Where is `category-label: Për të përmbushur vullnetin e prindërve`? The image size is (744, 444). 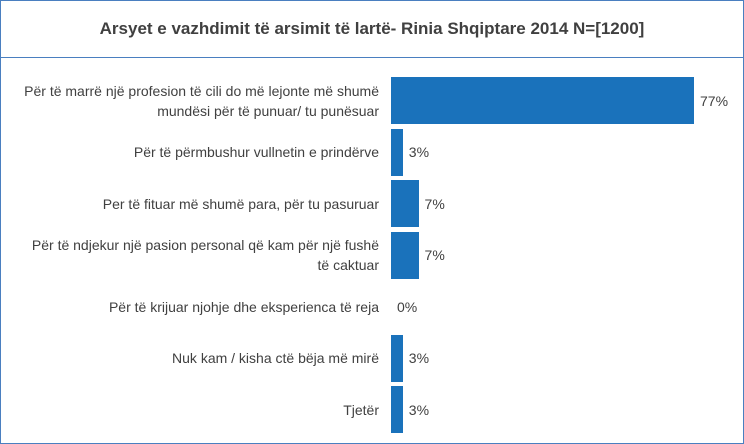 category-label: Për të përmbushur vullnetin e prindërve is located at coordinates (256, 152).